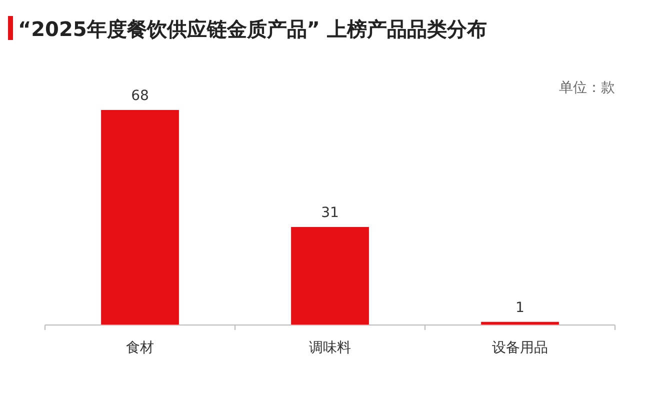  I want to click on x-tick-label: 调味料, so click(330, 348).